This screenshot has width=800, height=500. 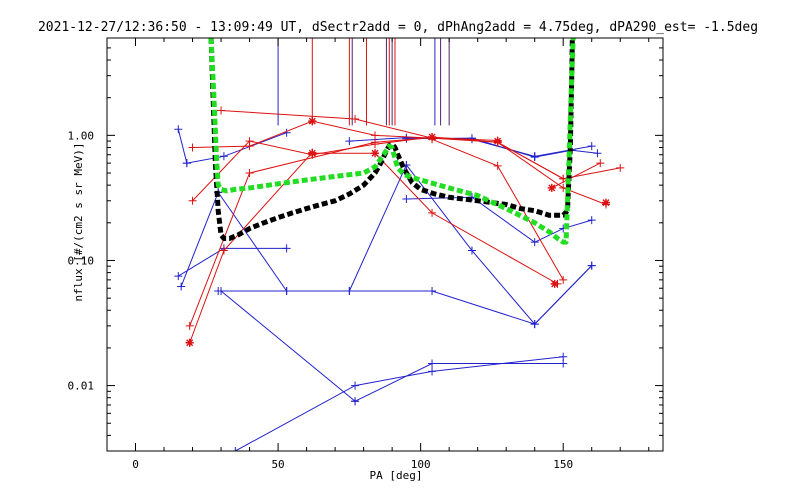 What do you see at coordinates (81, 386) in the screenshot?
I see `y-tick-label: 0.01` at bounding box center [81, 386].